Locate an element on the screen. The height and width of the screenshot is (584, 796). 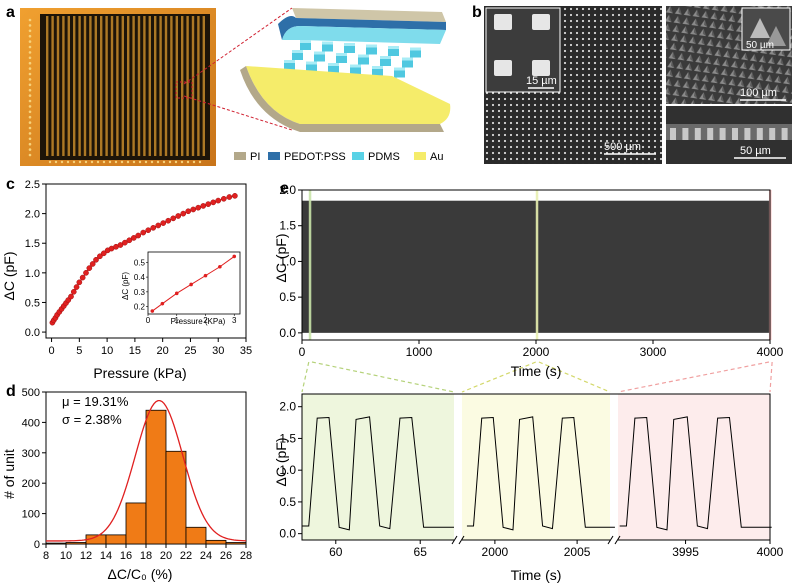
c-inset-point is located at coordinates (152, 311).